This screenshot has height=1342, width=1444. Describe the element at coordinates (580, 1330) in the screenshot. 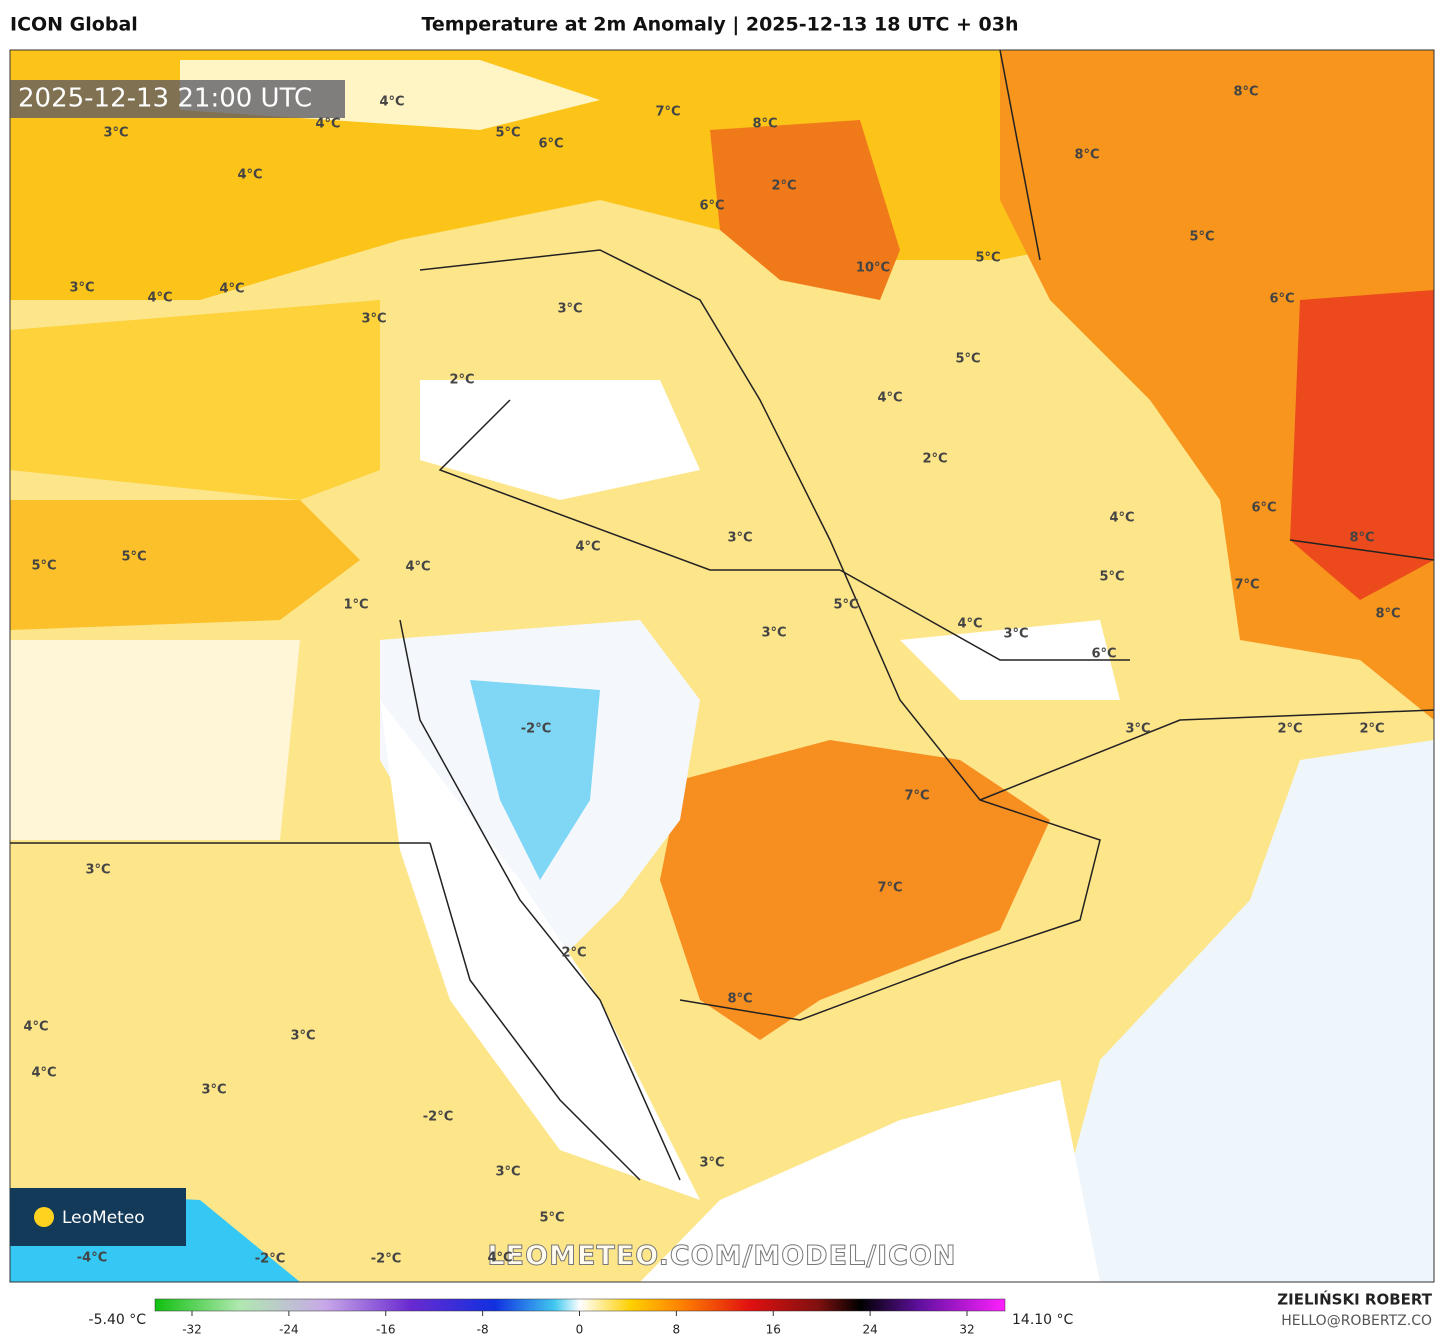

I see `colorbar-tick-label: 0` at that location.